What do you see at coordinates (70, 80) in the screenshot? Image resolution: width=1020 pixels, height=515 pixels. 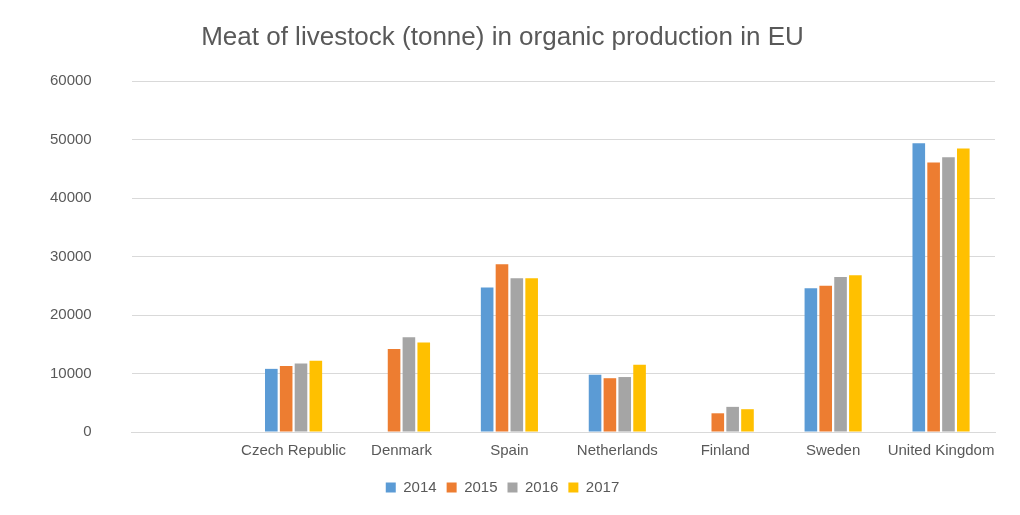 I see `y-tick-label: 60000` at bounding box center [70, 80].